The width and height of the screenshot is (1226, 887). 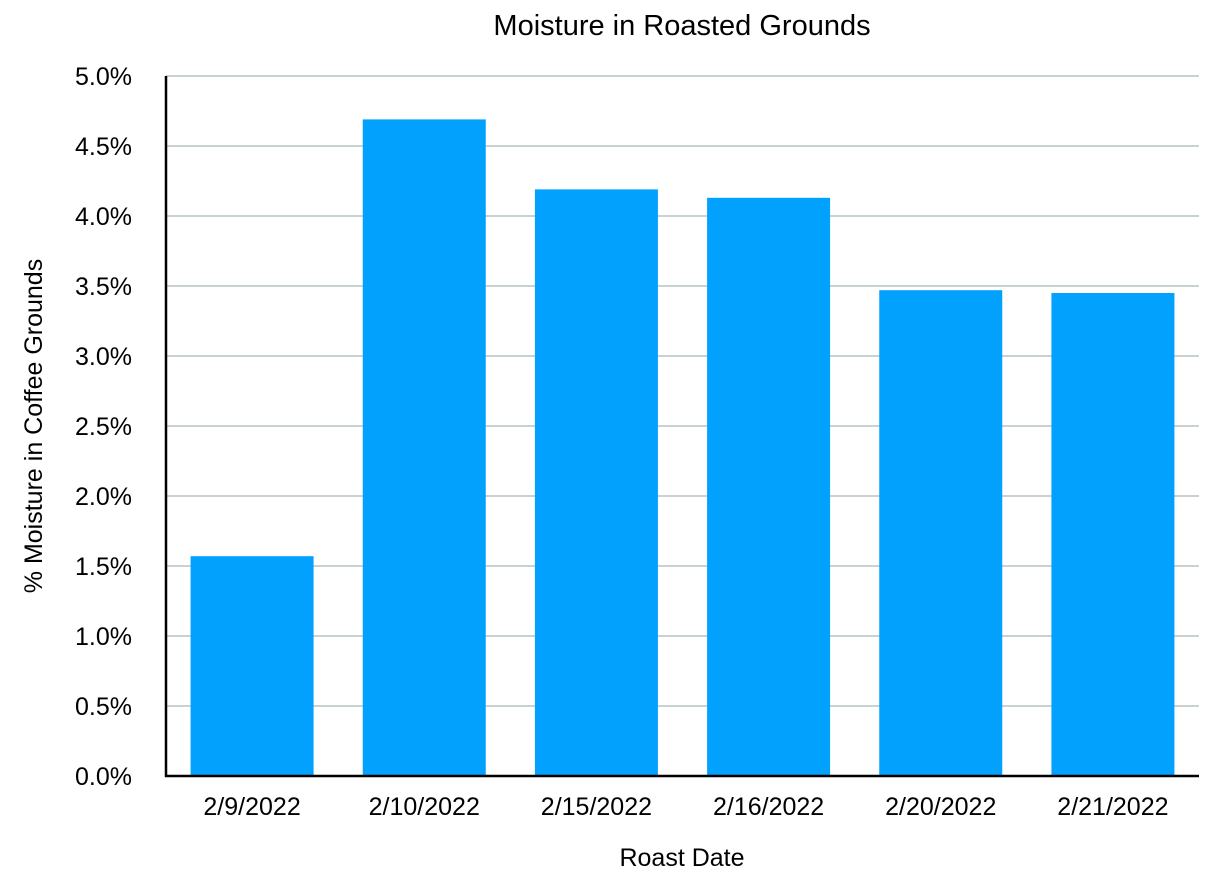 I want to click on bar-2-20-2022, so click(x=941, y=533).